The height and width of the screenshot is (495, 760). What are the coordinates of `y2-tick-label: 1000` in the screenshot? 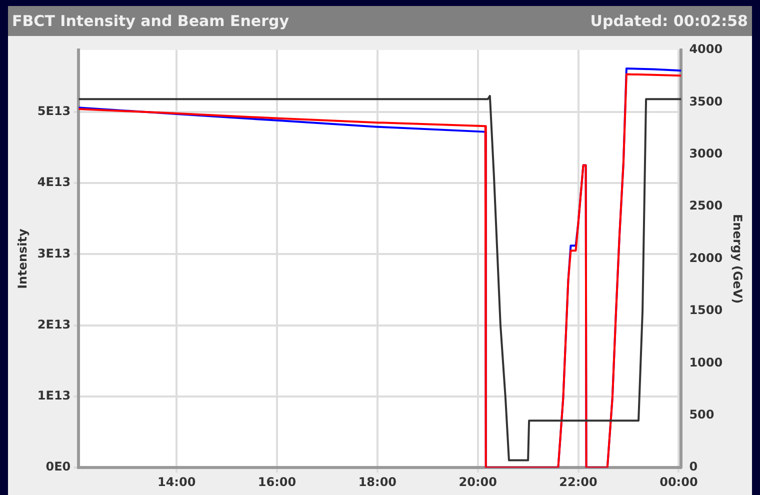 It's located at (706, 362).